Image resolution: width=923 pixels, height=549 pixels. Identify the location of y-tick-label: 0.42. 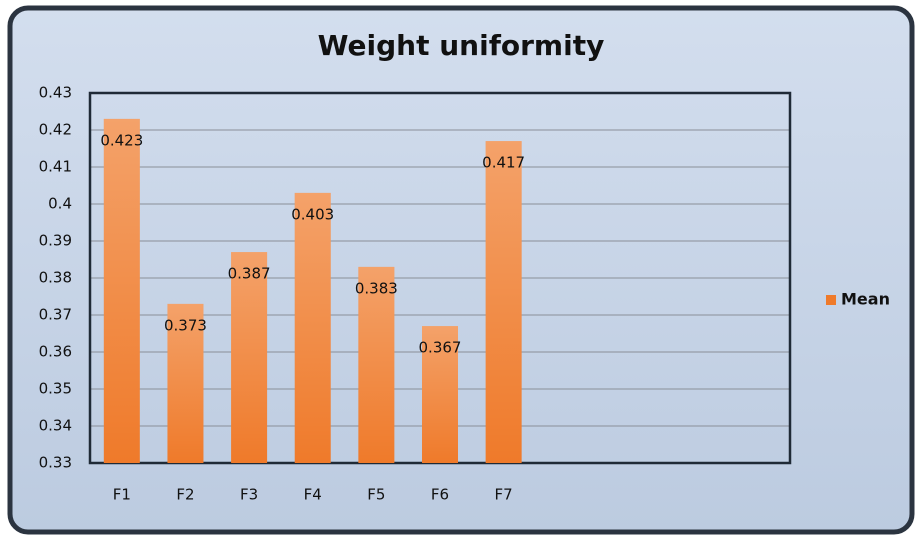
(55, 130).